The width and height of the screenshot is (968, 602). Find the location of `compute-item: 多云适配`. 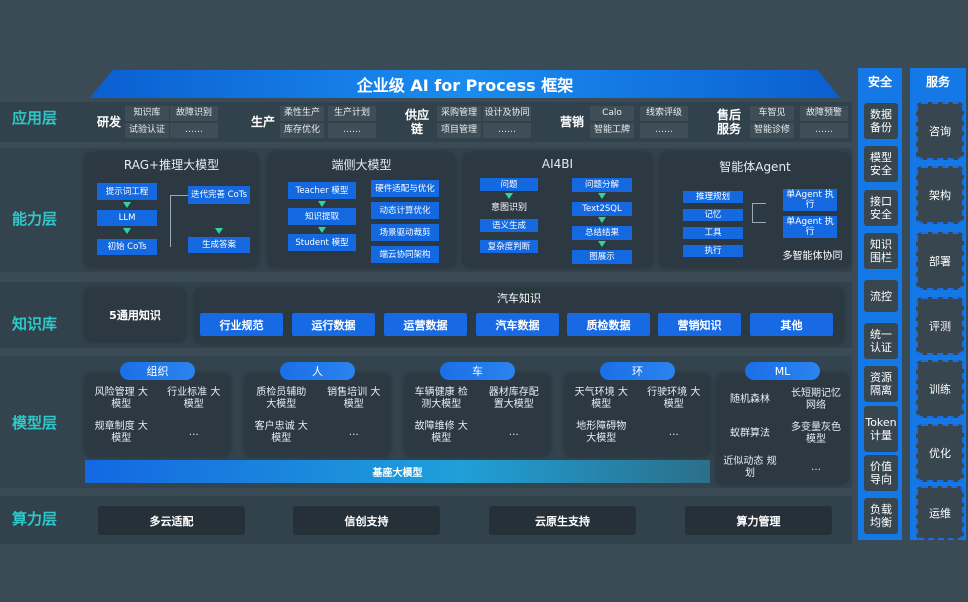

compute-item: 多云适配 is located at coordinates (171, 520).